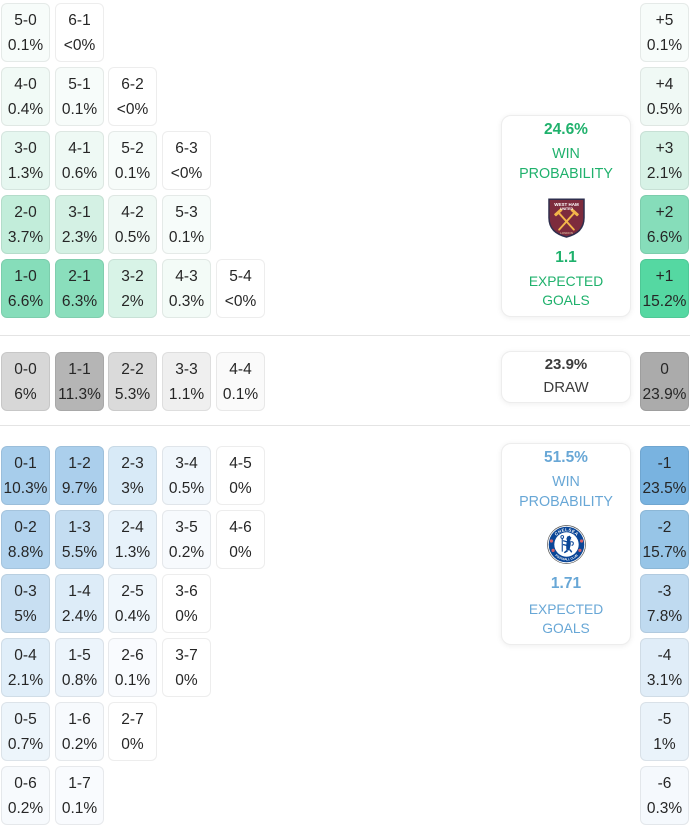  Describe the element at coordinates (567, 209) in the screenshot. I see `svg-text: UNITED` at that location.